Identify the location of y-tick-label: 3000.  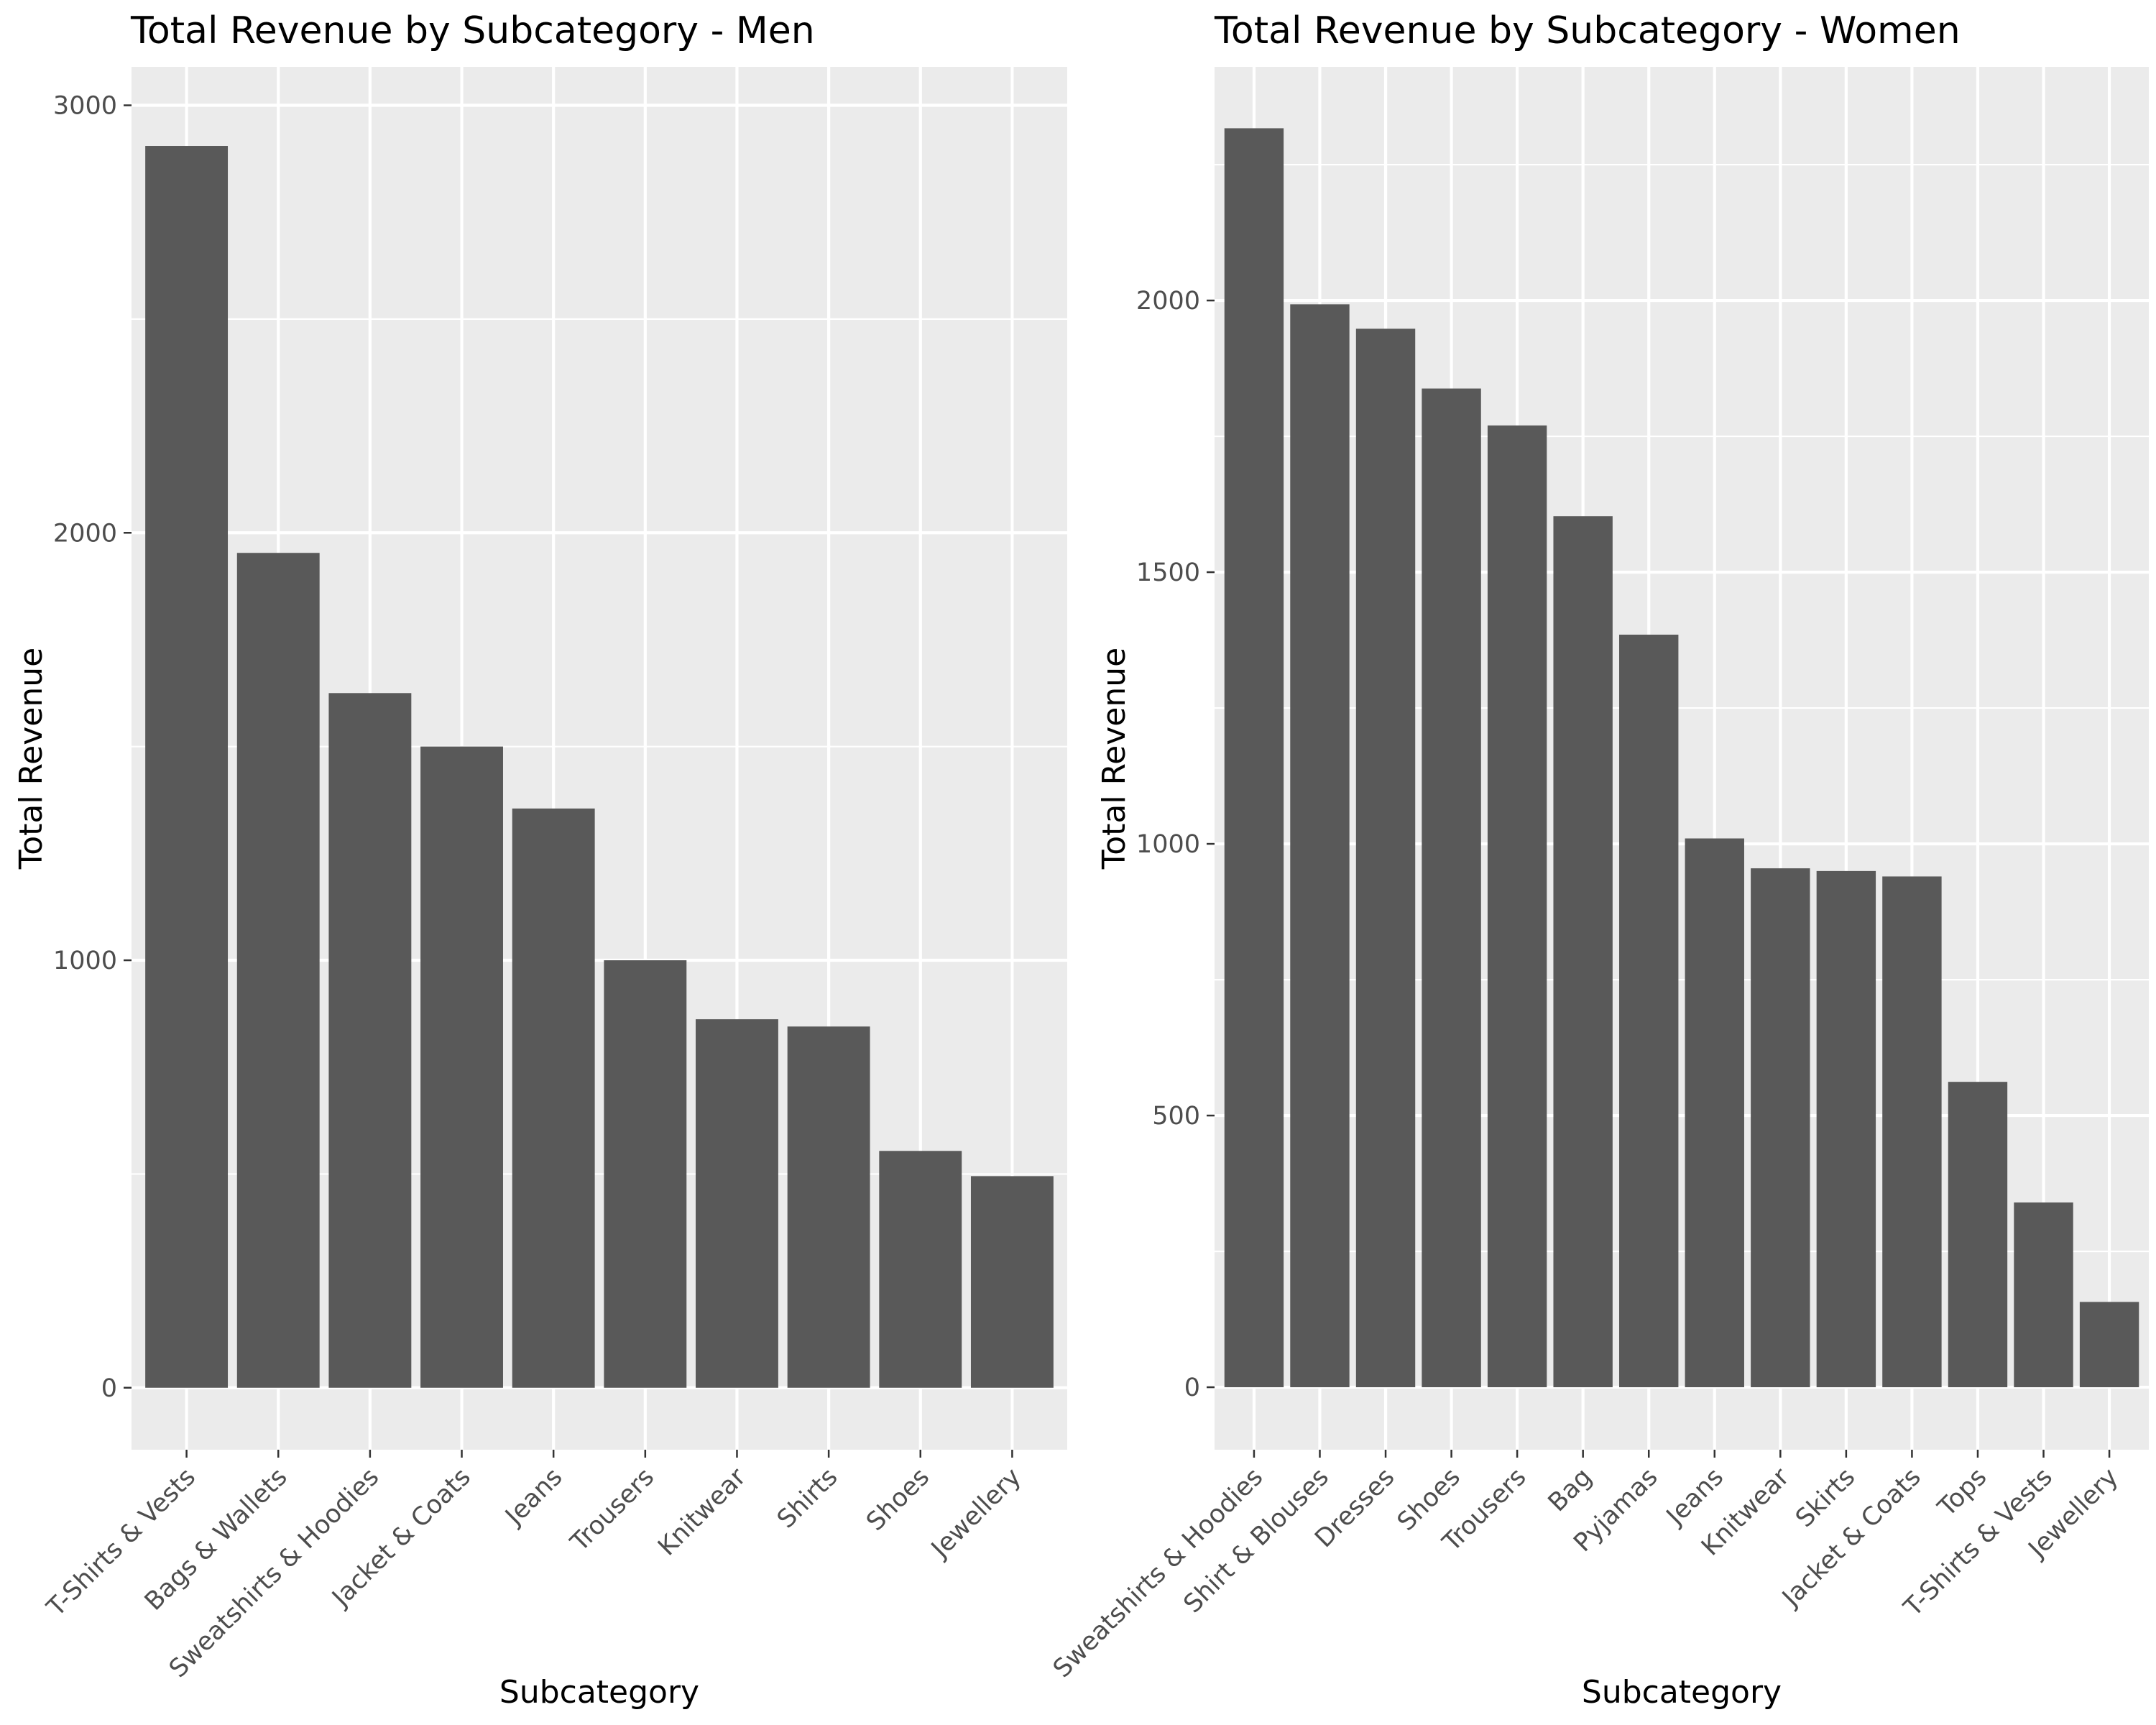
(85, 106).